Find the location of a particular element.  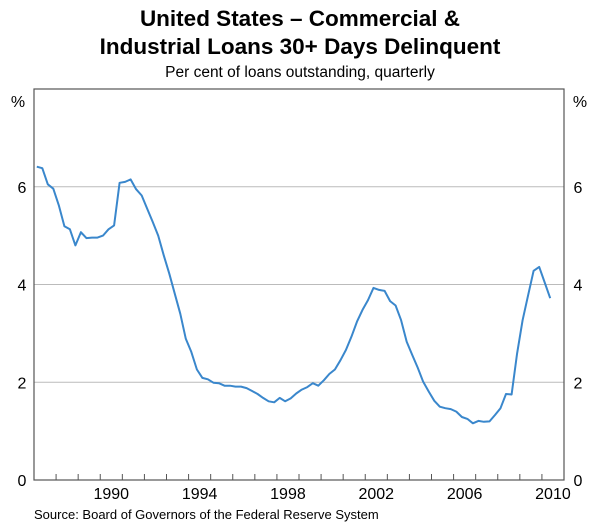

y-tick-label-right: 0 is located at coordinates (578, 481).